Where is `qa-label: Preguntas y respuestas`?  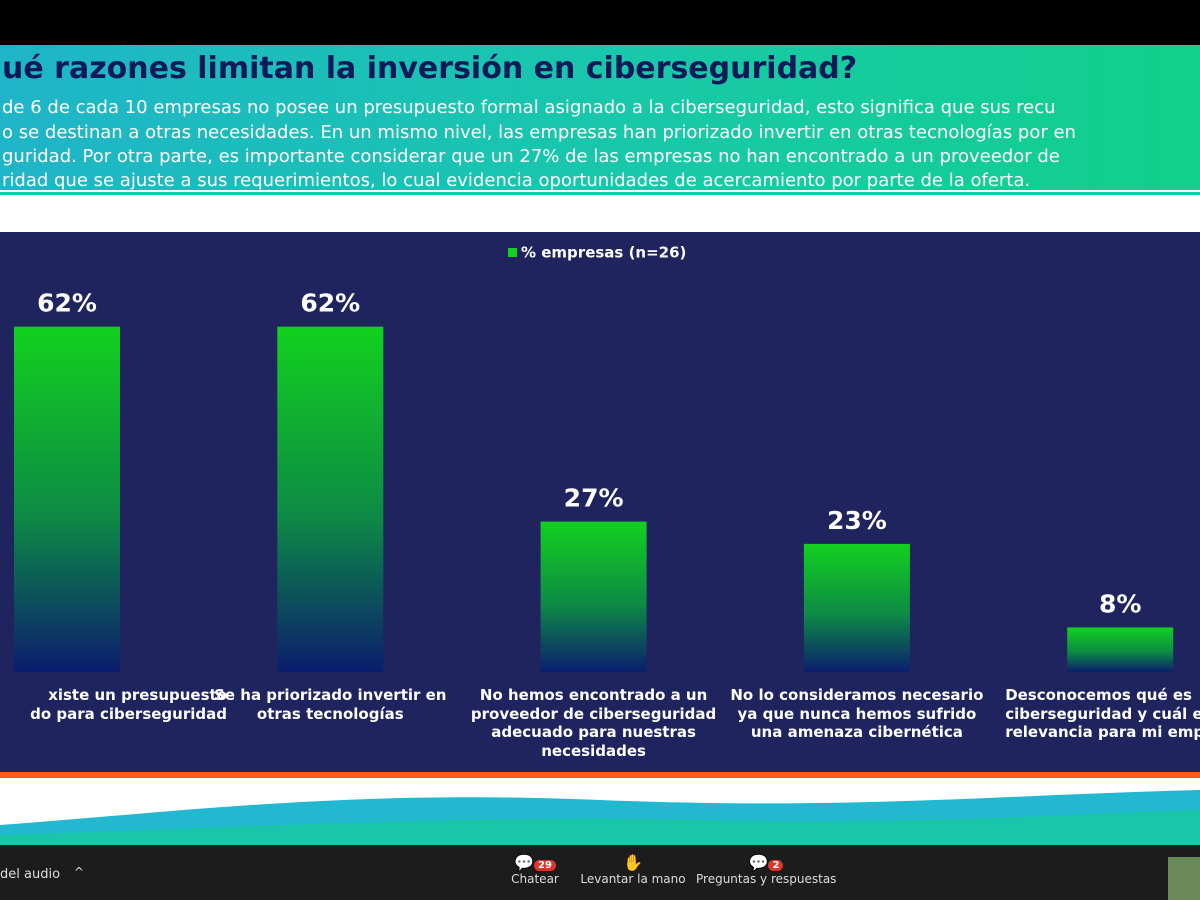 qa-label: Preguntas y respuestas is located at coordinates (766, 879).